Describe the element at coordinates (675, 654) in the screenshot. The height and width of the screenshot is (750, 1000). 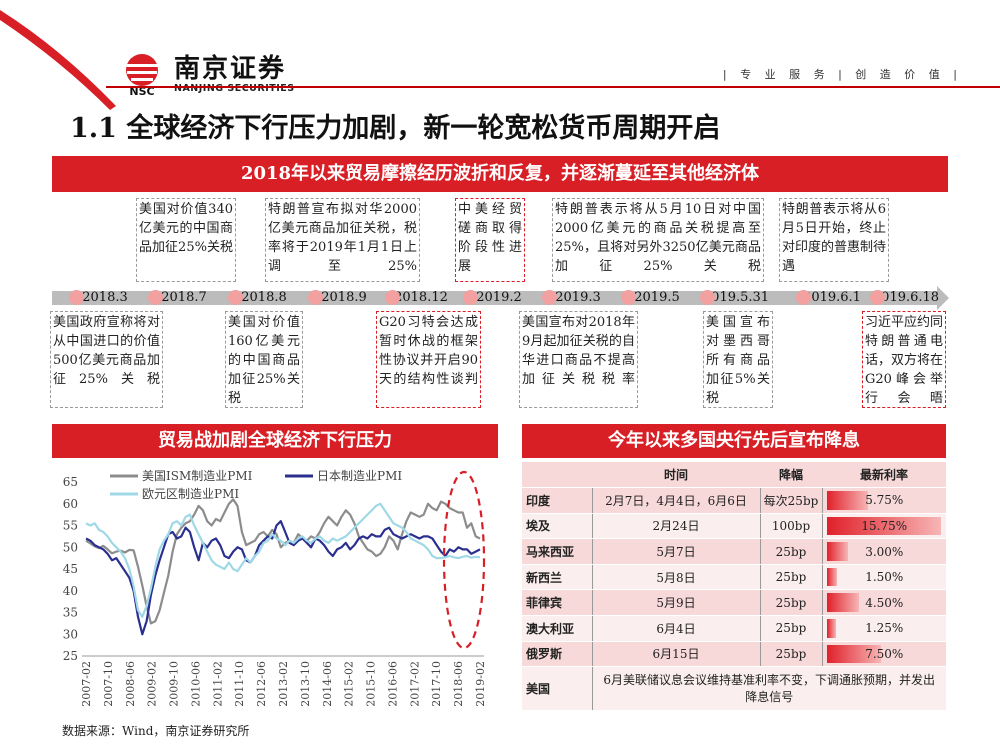
I see `time-cell: 6月15日` at that location.